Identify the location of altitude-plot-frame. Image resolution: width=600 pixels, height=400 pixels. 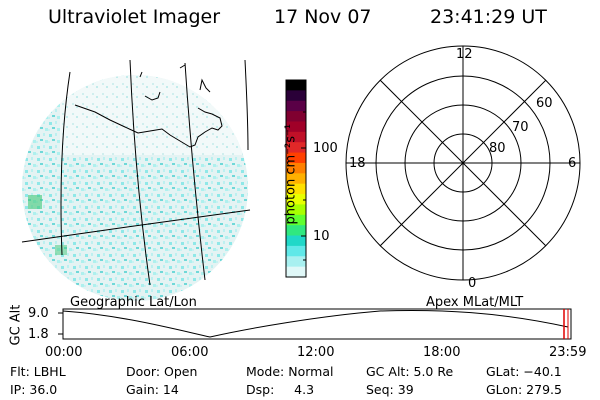
(317, 324).